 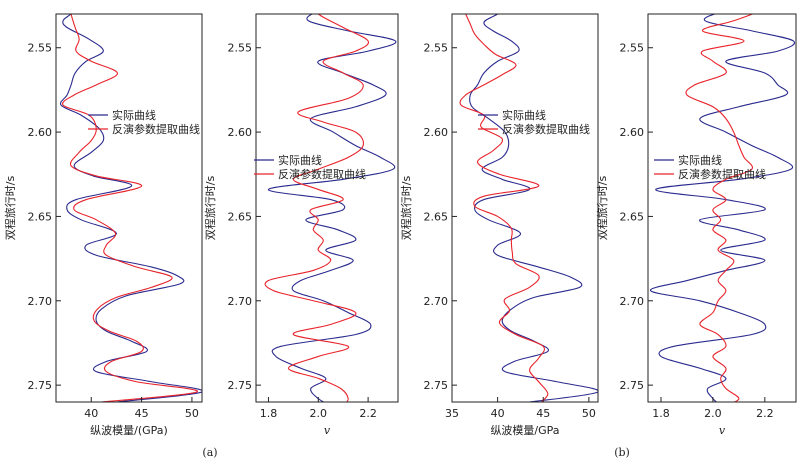 I want to click on panel2-xtick-label: 2.2, so click(x=368, y=413).